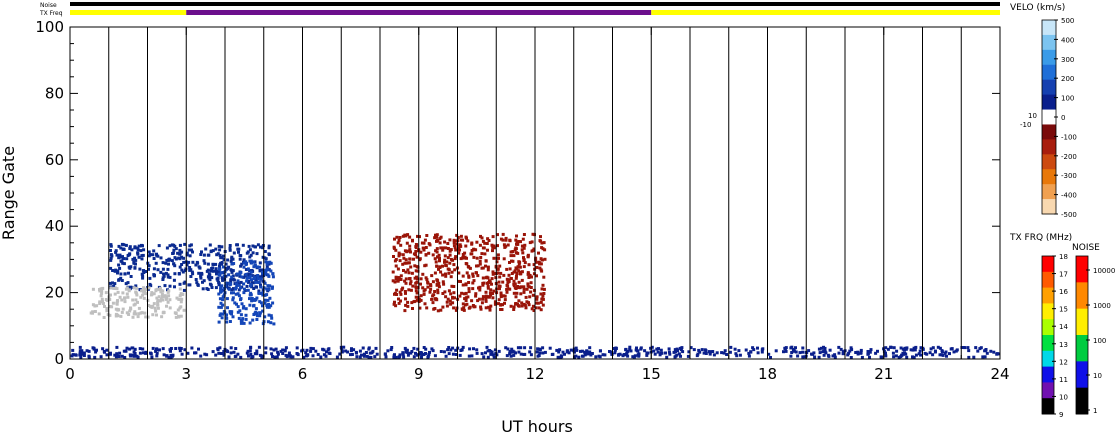 This screenshot has height=435, width=1118. I want to click on txfreq-tick-label: 11, so click(1063, 380).